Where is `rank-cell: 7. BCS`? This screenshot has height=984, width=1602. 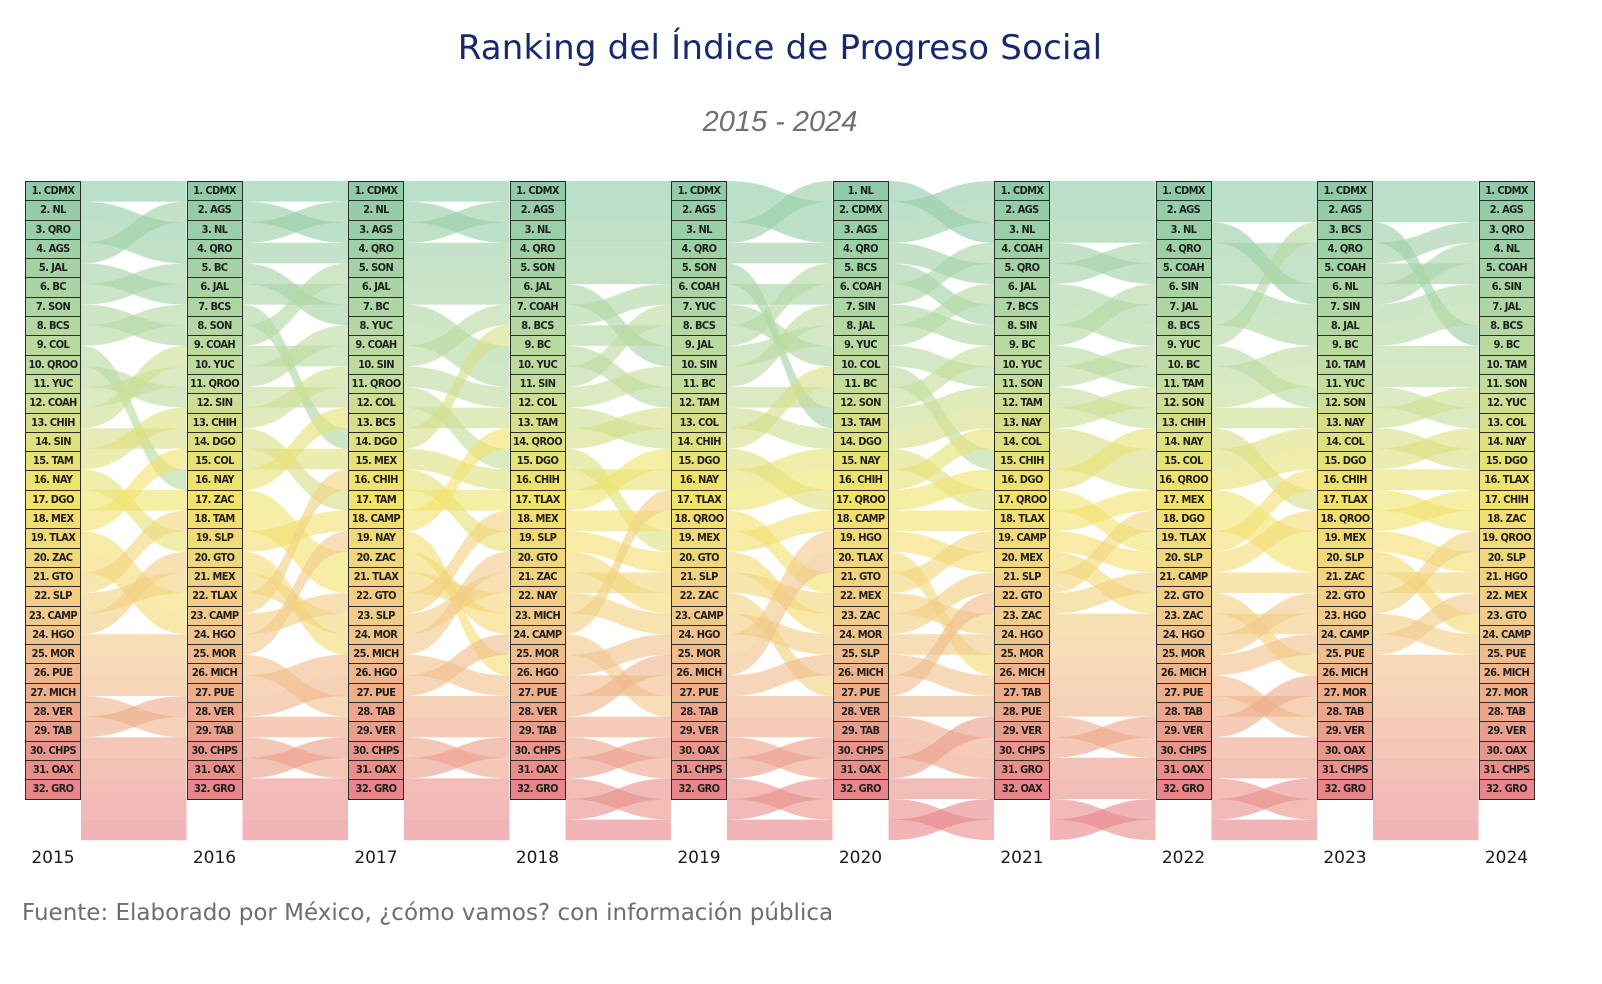
rank-cell: 7. BCS is located at coordinates (214, 307).